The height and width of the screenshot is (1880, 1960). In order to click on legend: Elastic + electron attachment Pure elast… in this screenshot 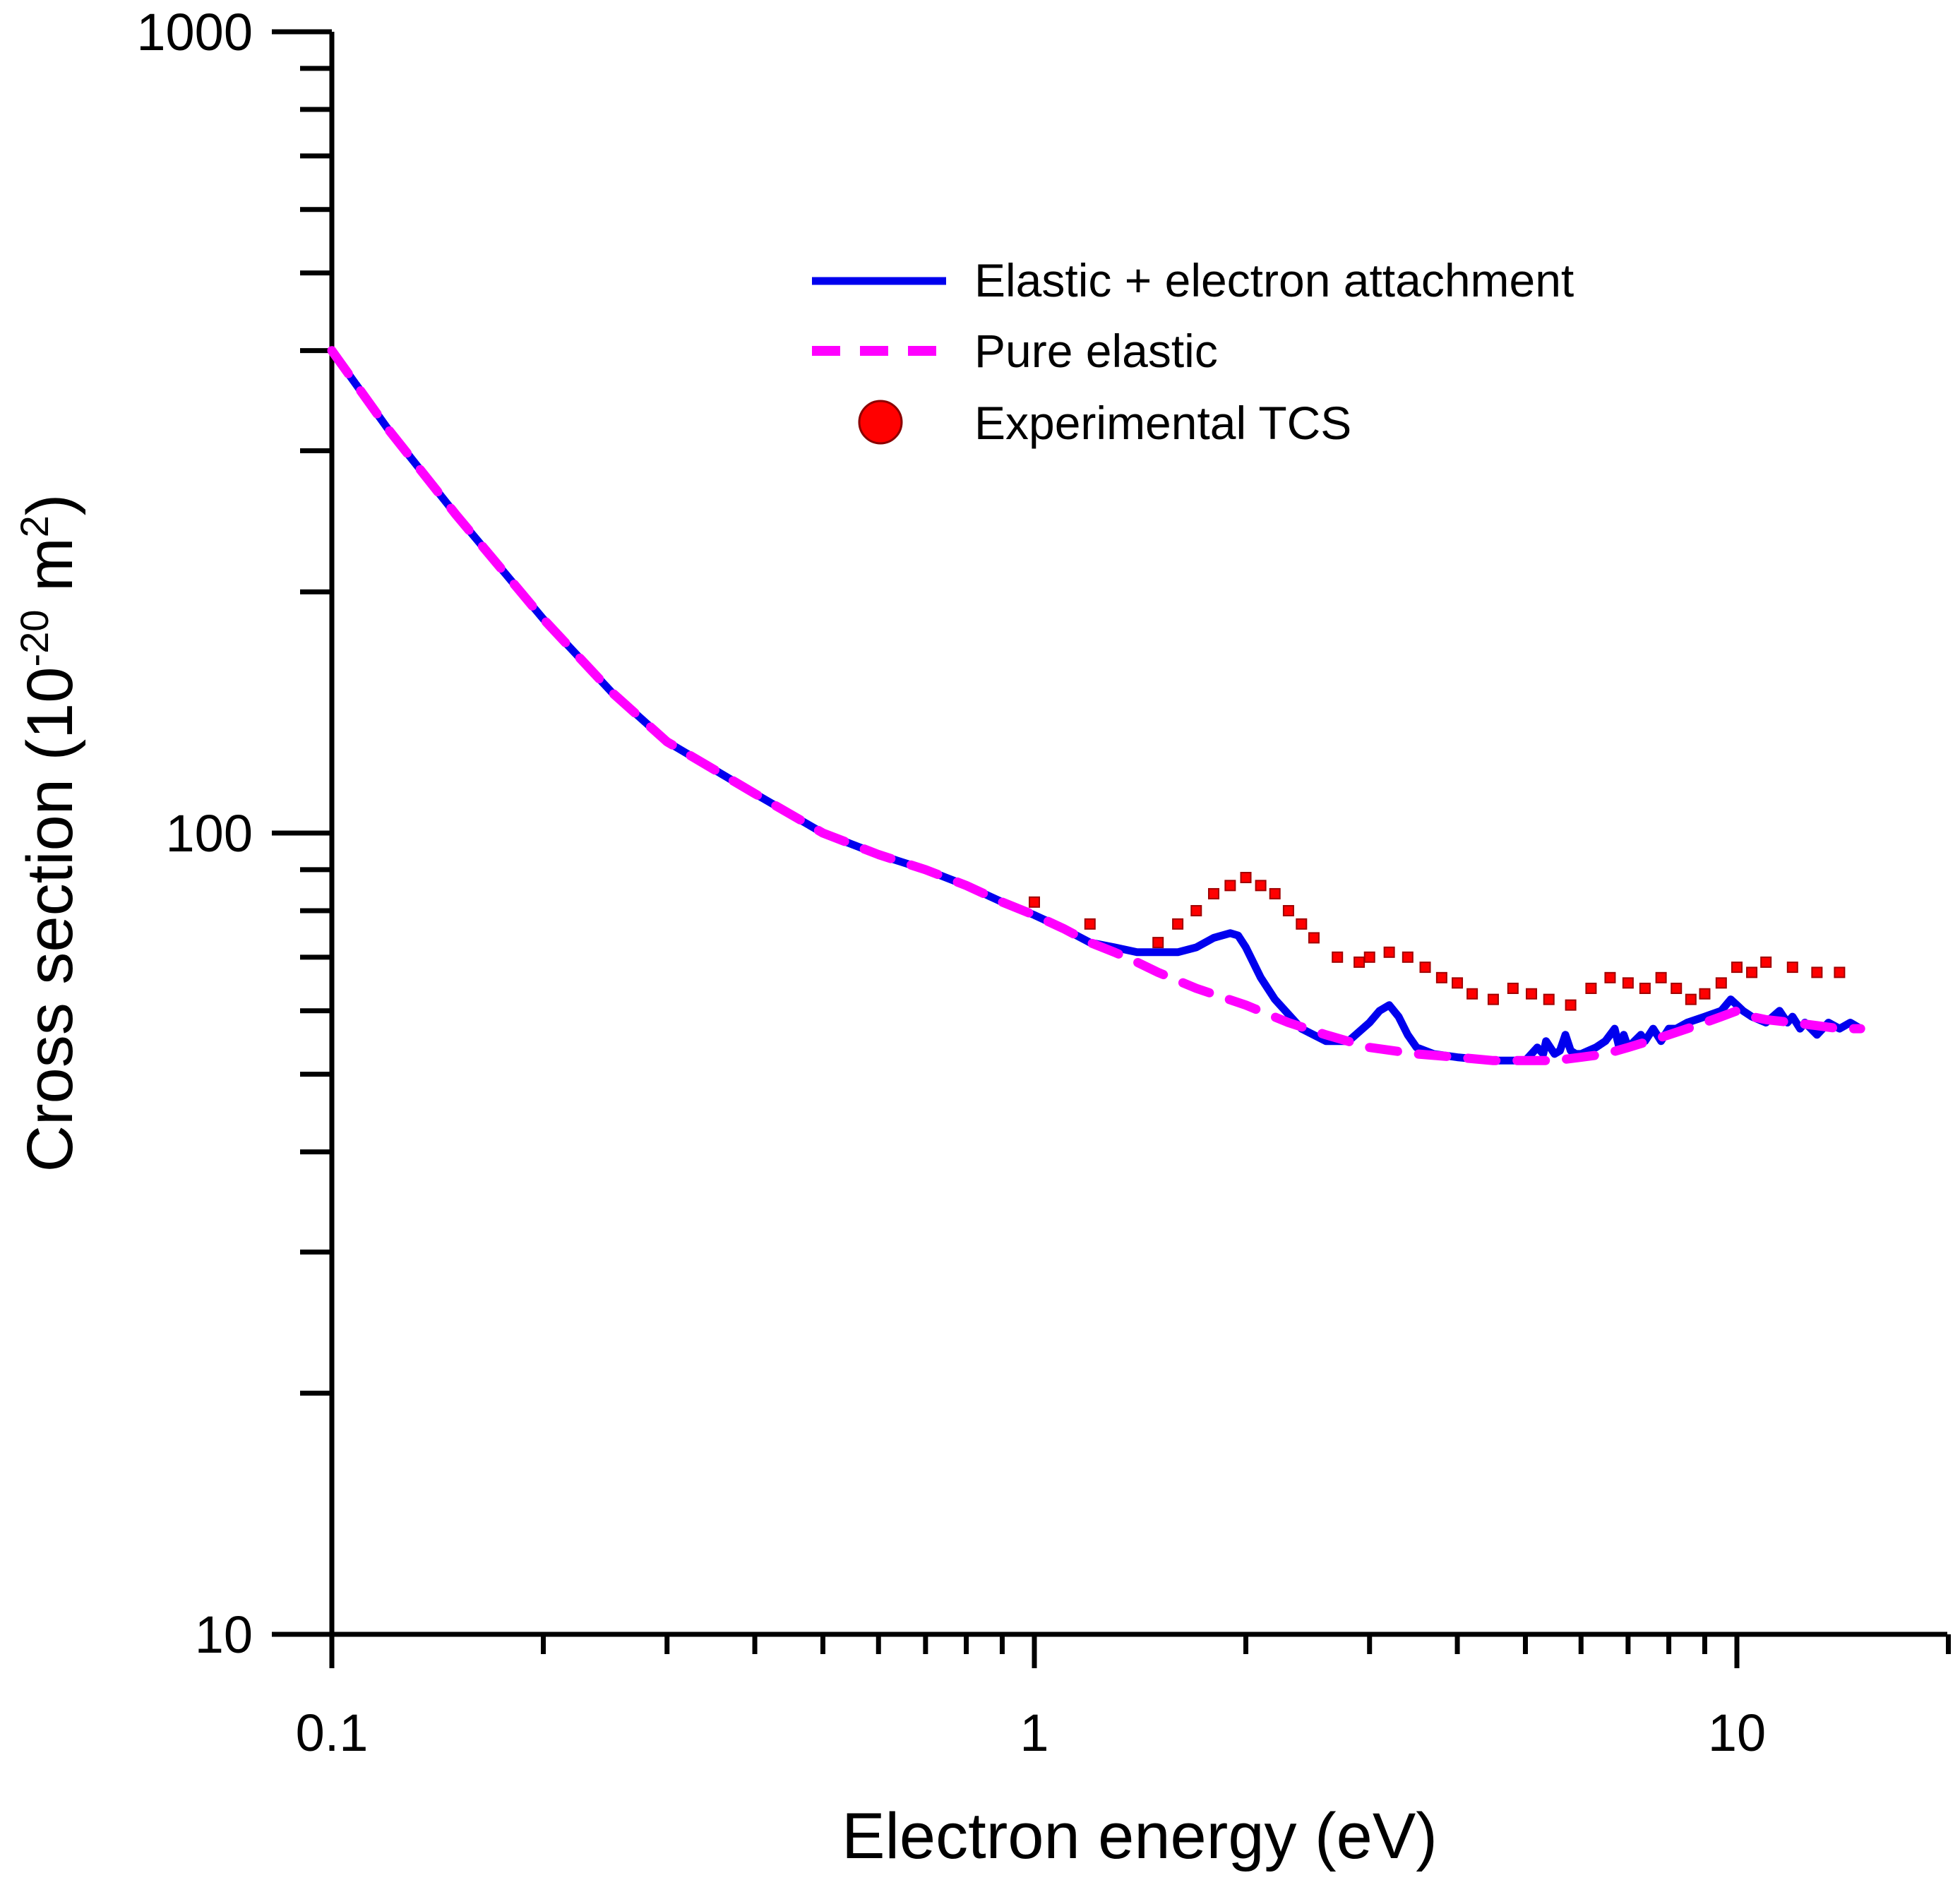, I will do `click(1193, 351)`.